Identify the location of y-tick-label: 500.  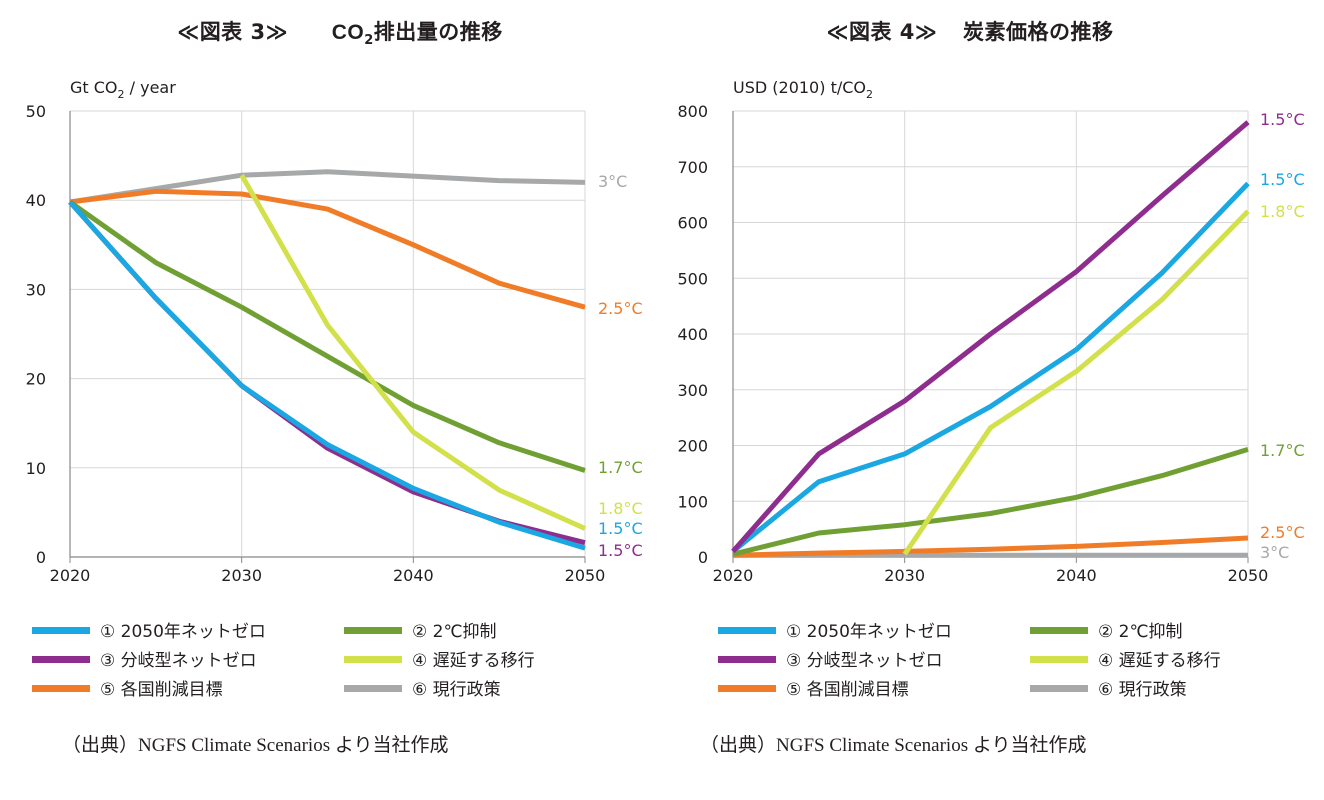
(692, 278).